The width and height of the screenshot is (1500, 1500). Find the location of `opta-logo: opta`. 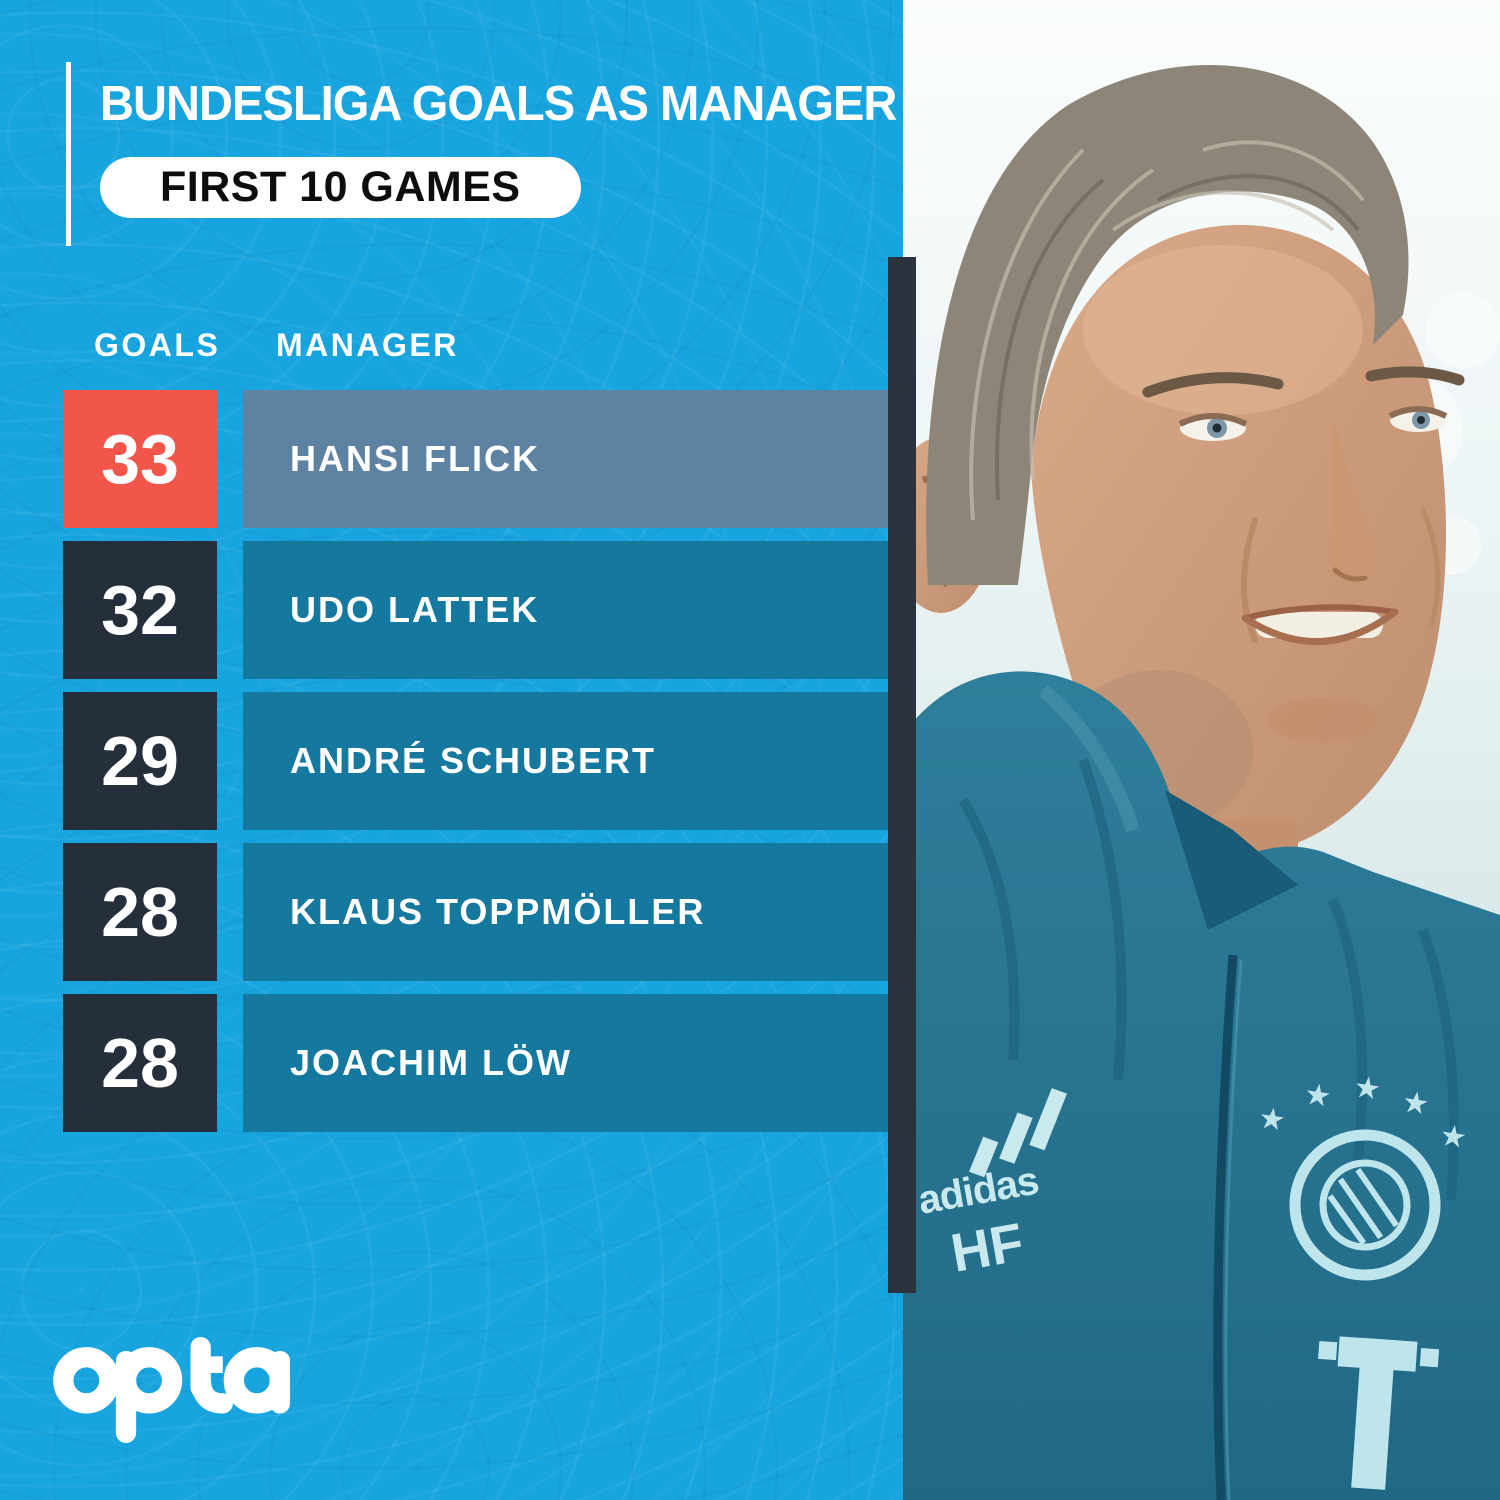

opta-logo: opta is located at coordinates (173, 1392).